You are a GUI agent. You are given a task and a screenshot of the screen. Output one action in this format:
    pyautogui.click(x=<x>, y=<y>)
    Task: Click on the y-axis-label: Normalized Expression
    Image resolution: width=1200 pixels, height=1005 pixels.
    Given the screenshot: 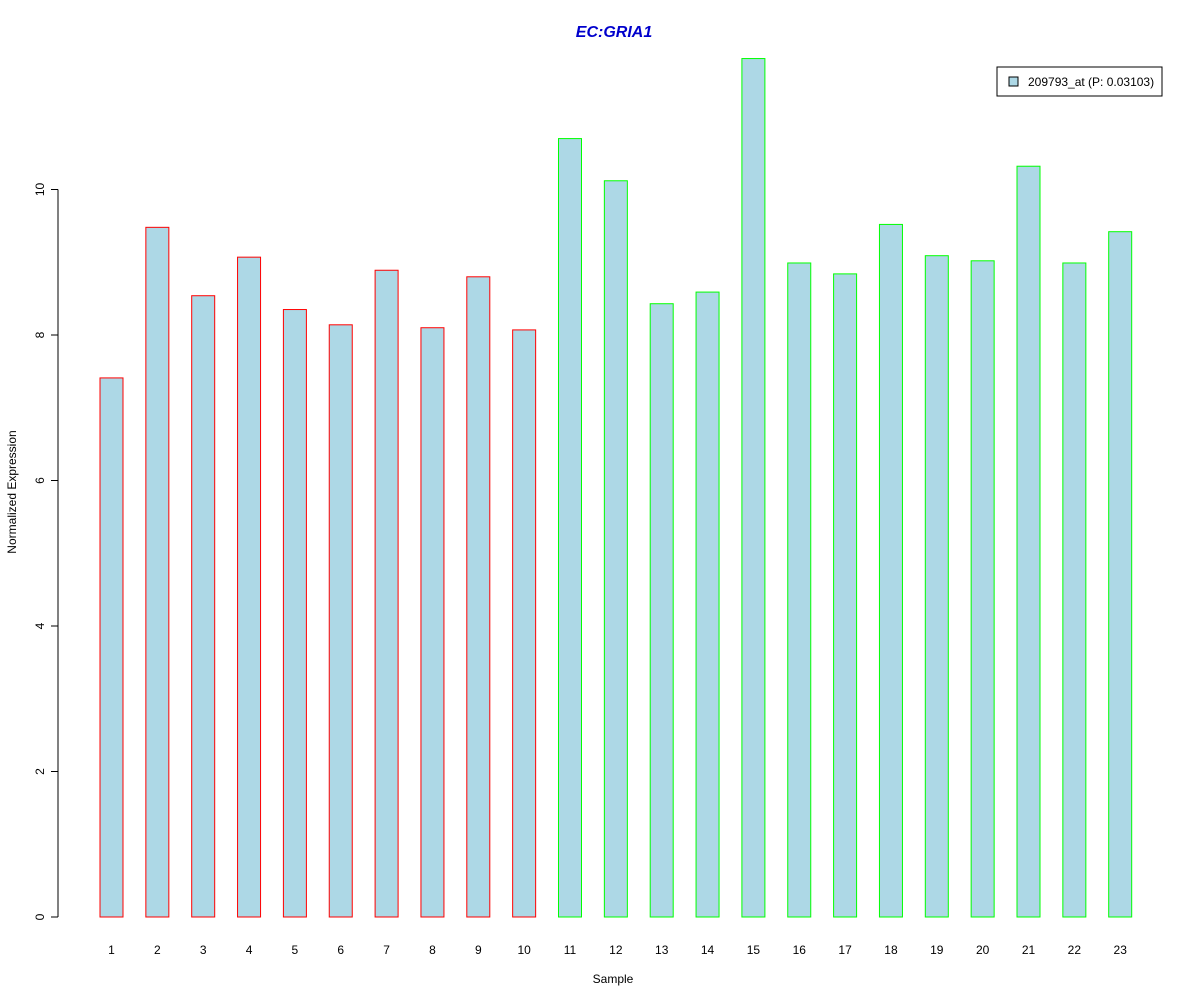 What is the action you would take?
    pyautogui.click(x=12, y=491)
    